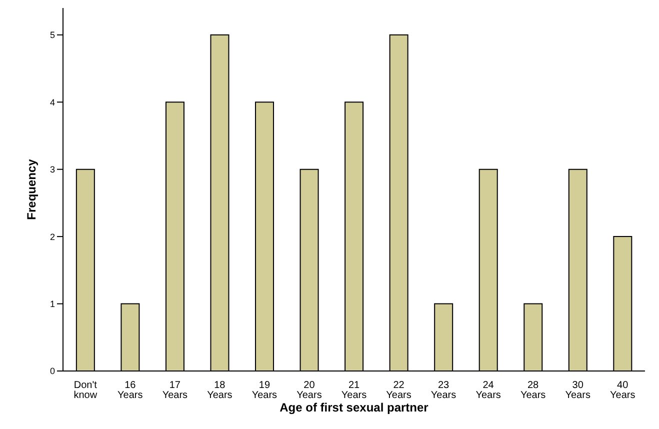 The image size is (659, 429). Describe the element at coordinates (130, 390) in the screenshot. I see `x-tick-label: 16 Years` at that location.